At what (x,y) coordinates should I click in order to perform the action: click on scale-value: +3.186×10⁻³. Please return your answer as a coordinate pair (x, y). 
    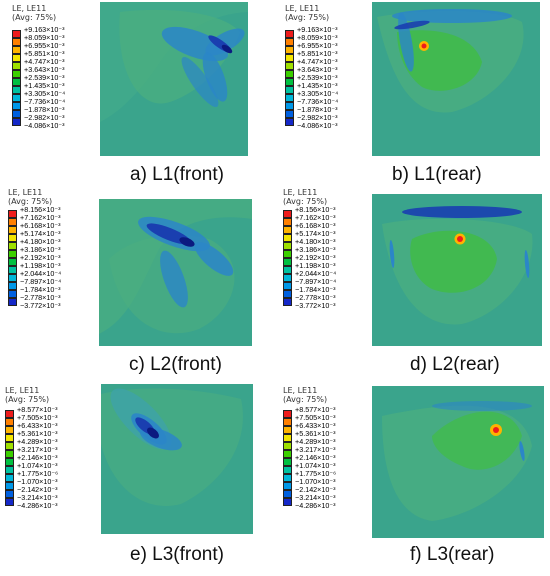
    Looking at the image, I should click on (40, 249).